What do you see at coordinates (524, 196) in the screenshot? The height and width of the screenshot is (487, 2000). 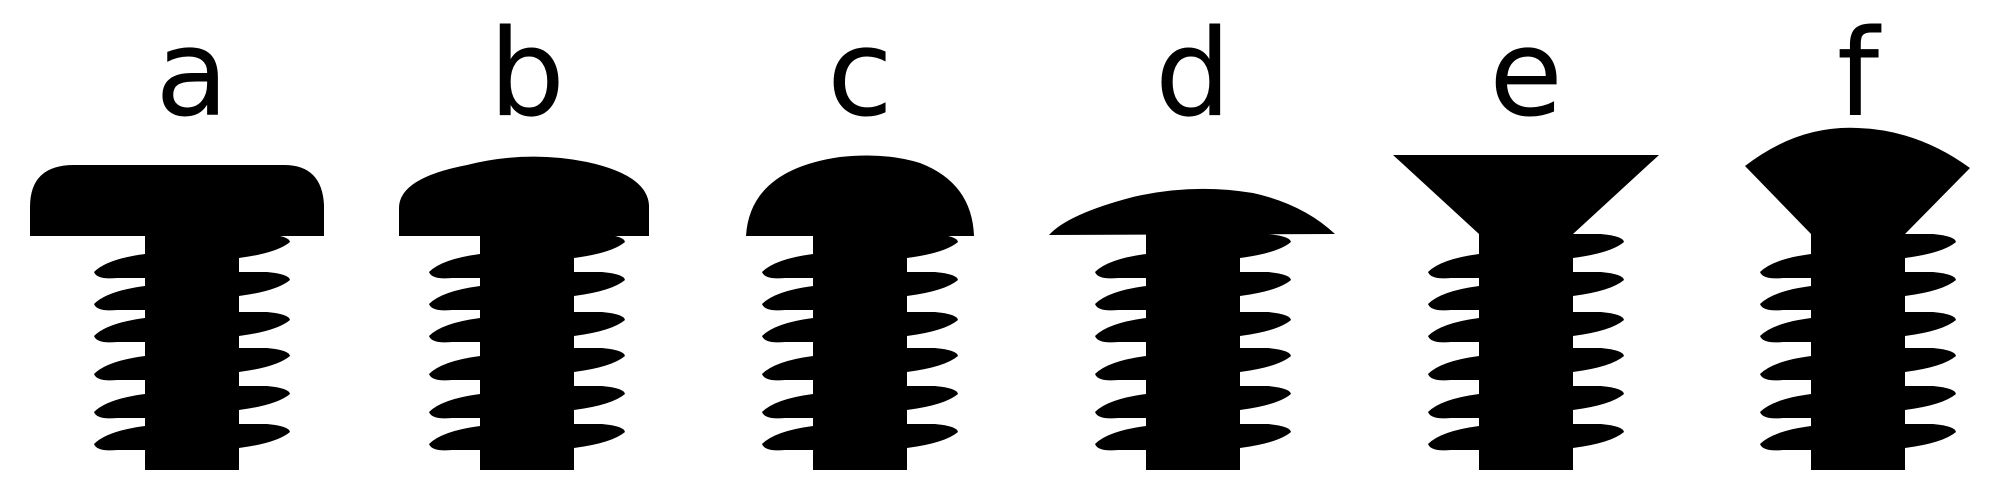 I see `screw-head-b` at bounding box center [524, 196].